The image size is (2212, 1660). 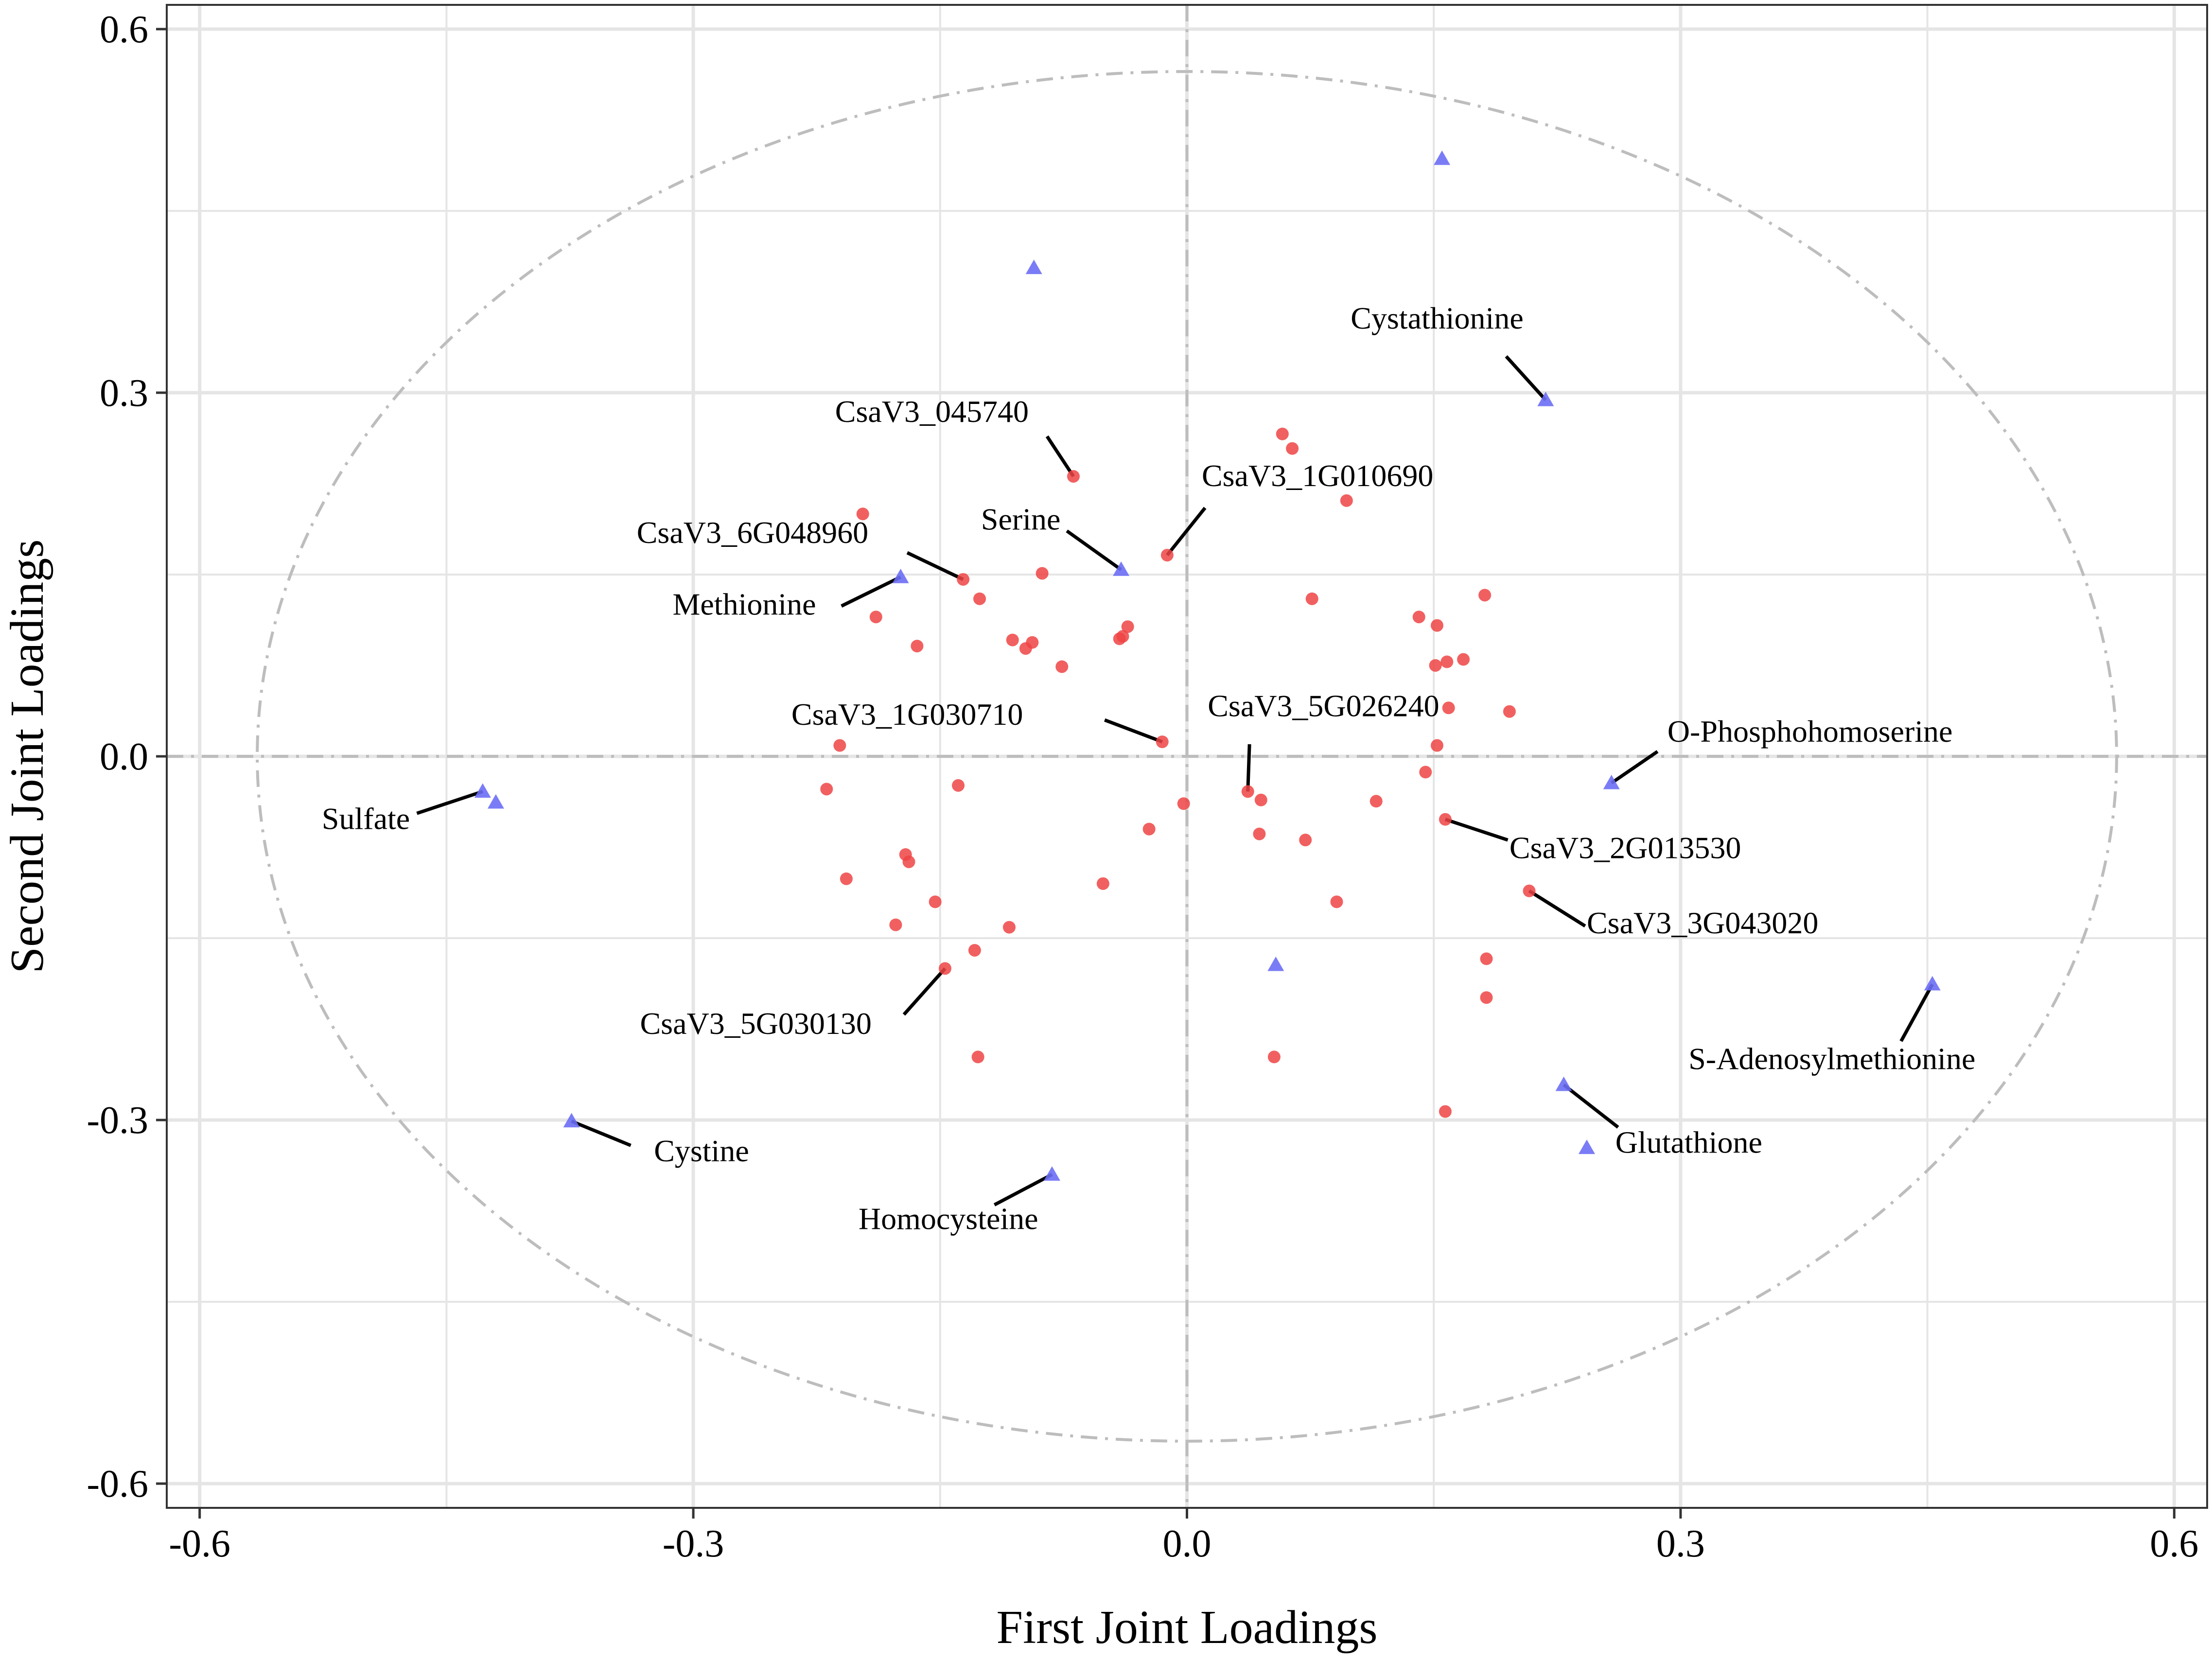 I want to click on point-annotation-label: S-Adenosylmethionine, so click(x=1831, y=1058).